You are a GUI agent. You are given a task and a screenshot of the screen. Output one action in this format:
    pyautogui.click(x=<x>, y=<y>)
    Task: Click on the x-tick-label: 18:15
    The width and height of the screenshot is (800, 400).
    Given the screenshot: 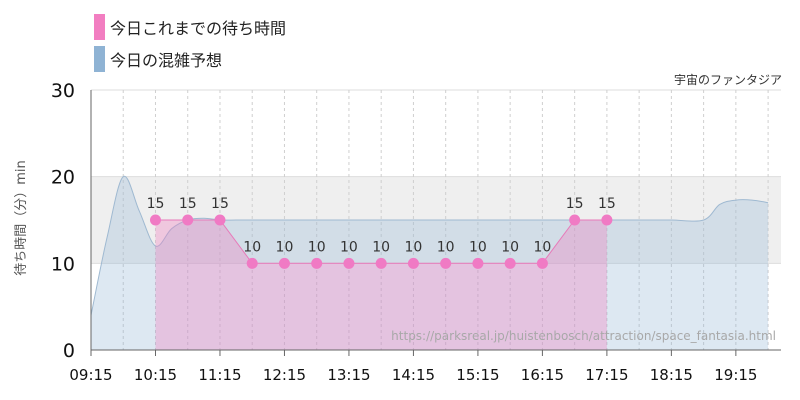 What is the action you would take?
    pyautogui.click(x=671, y=375)
    